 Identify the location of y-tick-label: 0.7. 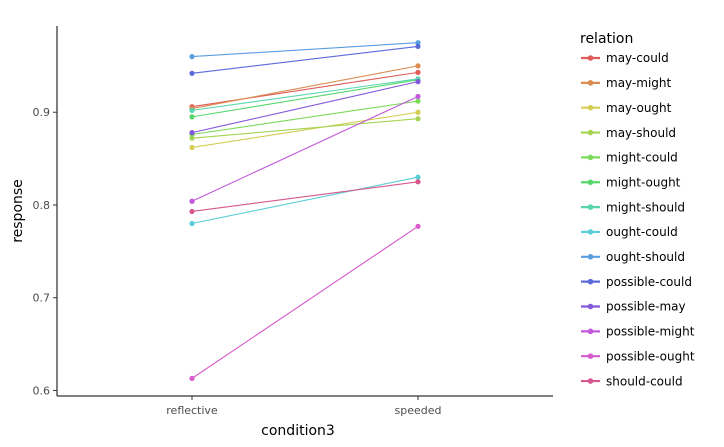
(42, 298).